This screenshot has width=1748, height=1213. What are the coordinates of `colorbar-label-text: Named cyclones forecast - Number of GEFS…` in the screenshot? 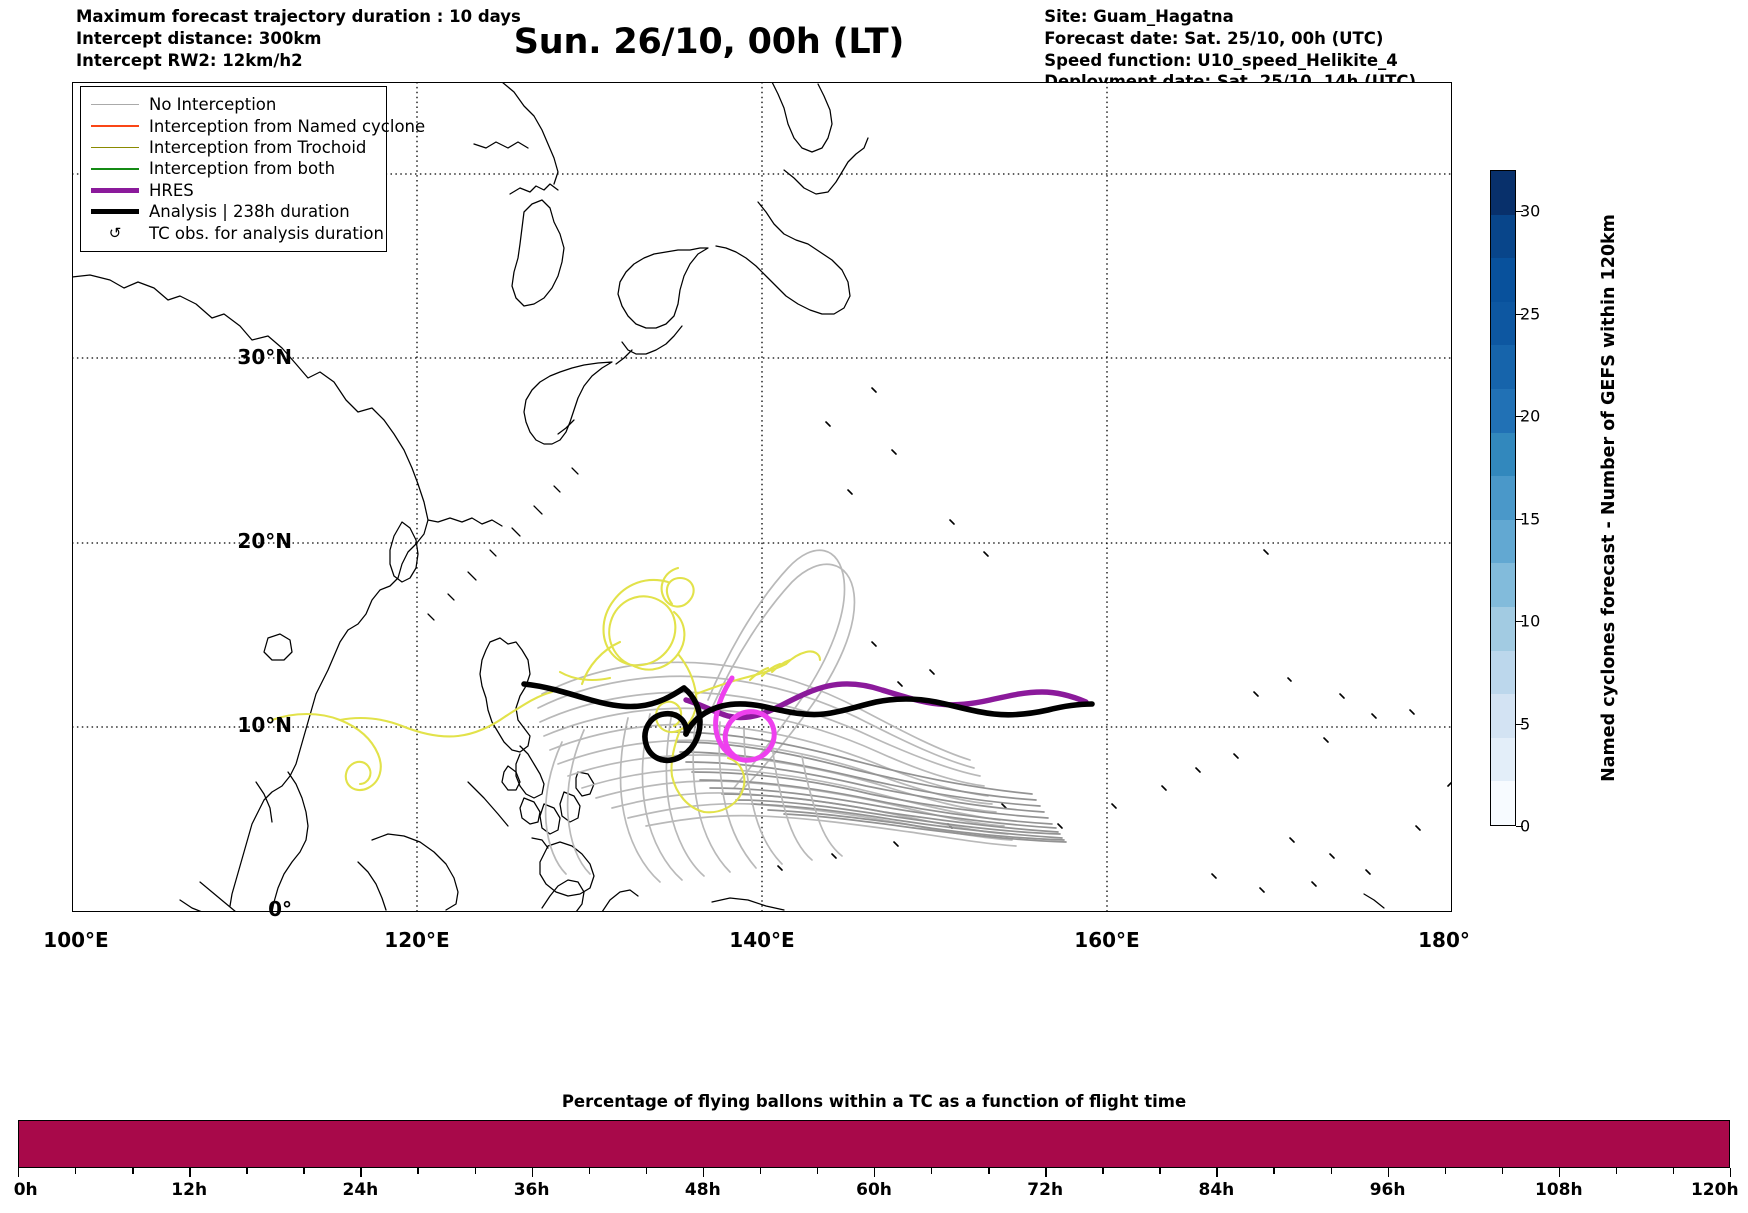 It's located at (1609, 498).